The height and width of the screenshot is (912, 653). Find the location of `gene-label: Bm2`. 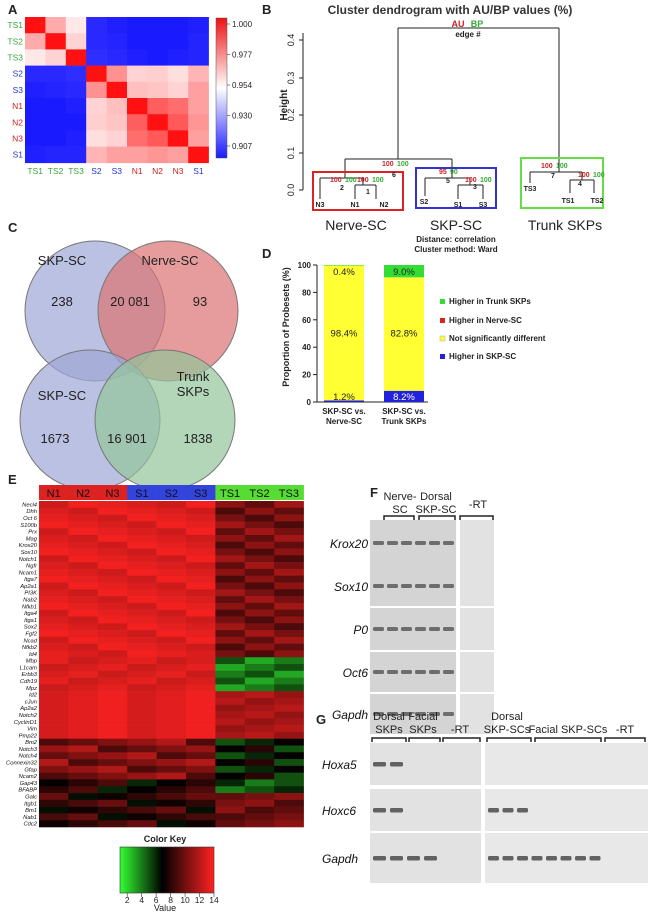

gene-label: Bm2 is located at coordinates (31, 743).